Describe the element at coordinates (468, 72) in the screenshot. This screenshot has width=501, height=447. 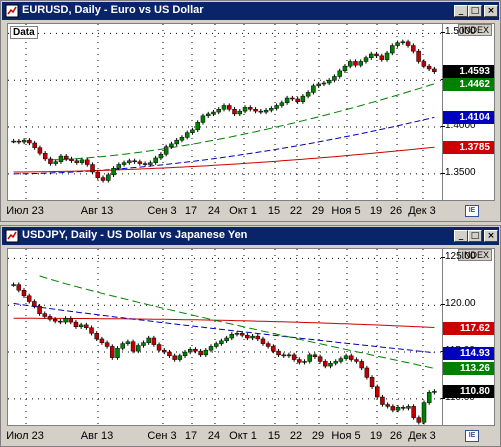
I see `price-tag: 1.4593` at that location.